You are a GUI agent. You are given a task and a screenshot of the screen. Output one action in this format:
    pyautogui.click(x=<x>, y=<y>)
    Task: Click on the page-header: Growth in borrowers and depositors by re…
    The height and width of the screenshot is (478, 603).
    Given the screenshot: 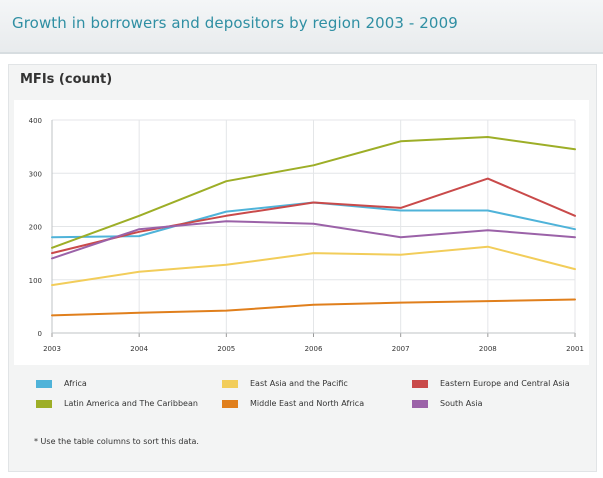 What is the action you would take?
    pyautogui.click(x=301, y=27)
    